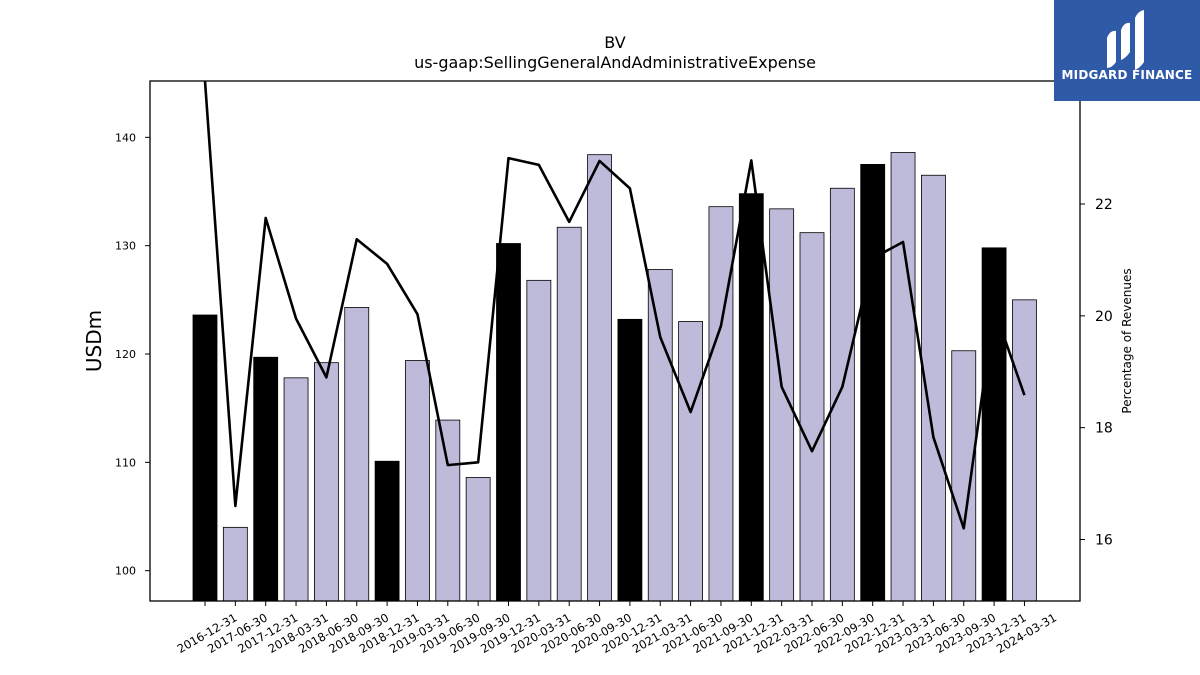 Image resolution: width=1200 pixels, height=675 pixels. I want to click on y-tick-label: 130, so click(125, 246).